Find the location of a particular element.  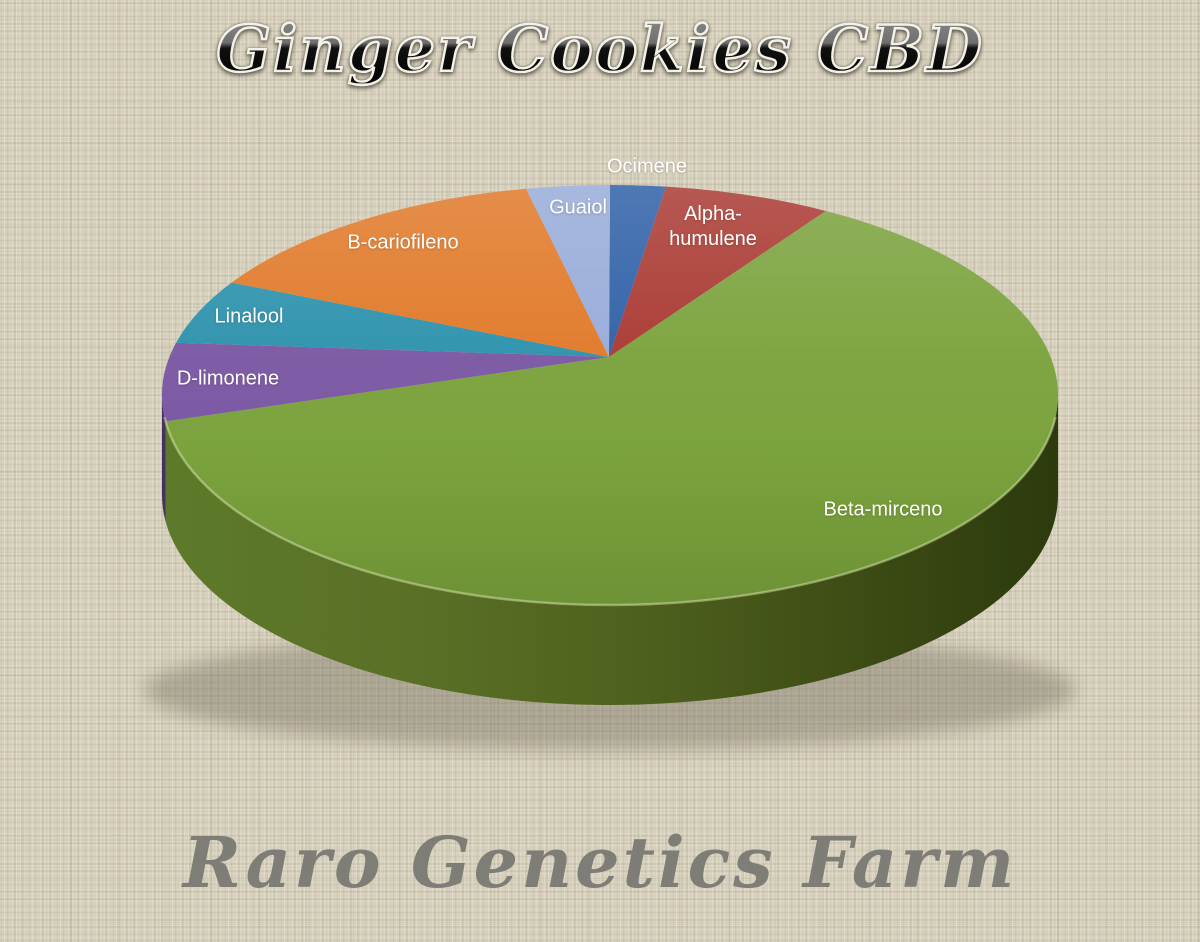

pie-label-line: B-cariofileno is located at coordinates (403, 242).